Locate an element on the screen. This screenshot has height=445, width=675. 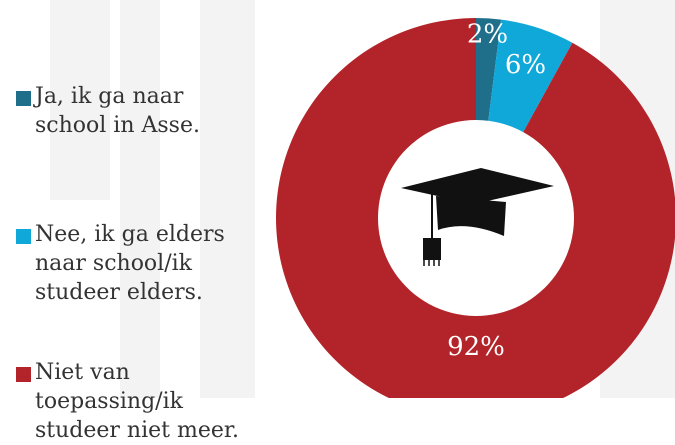
graduation-cap-icon is located at coordinates (477, 217).